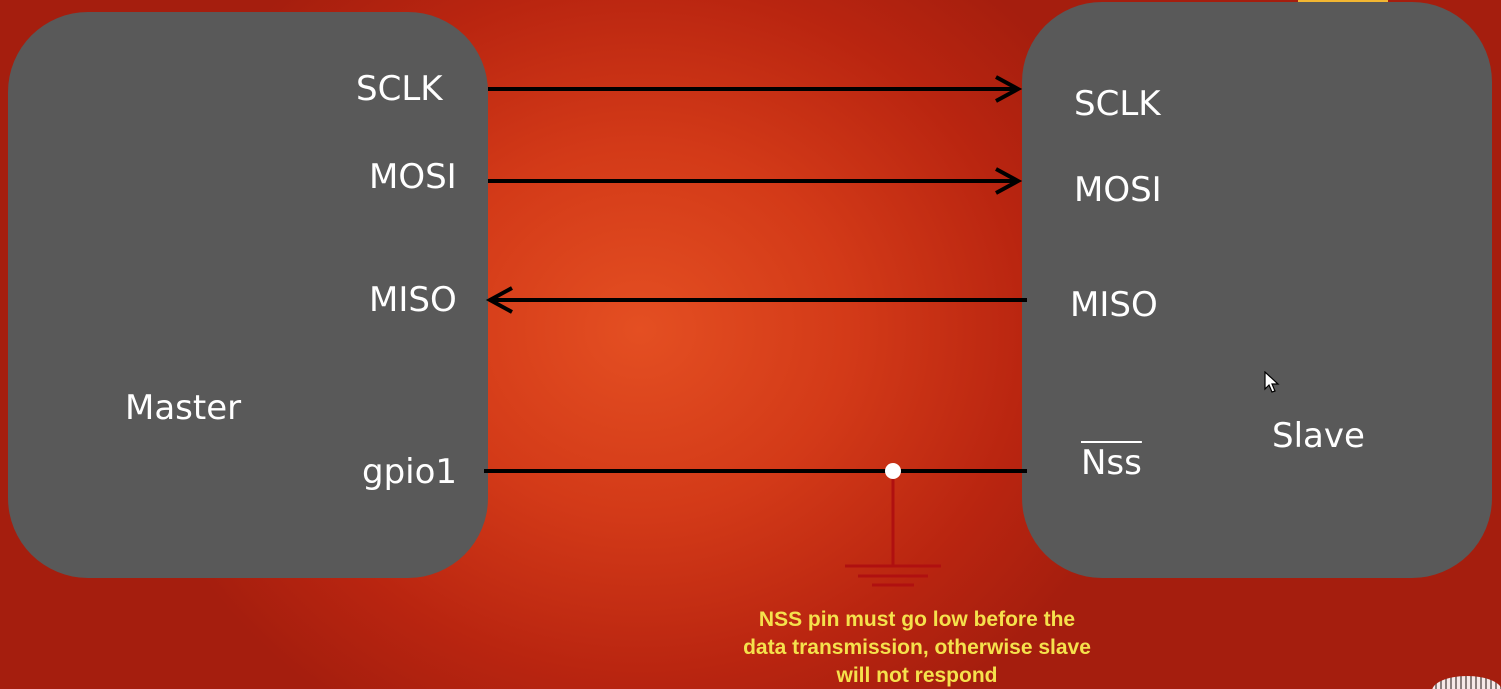  I want to click on note-line-3: will not respond, so click(917, 675).